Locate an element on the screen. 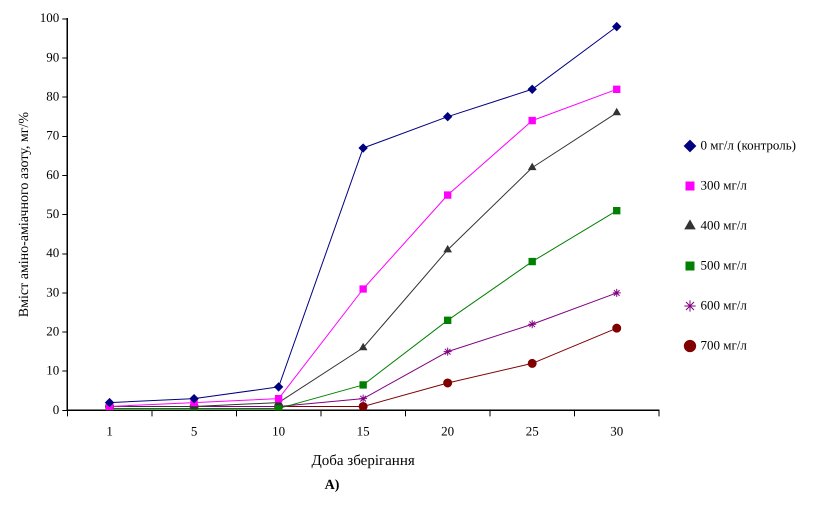 The width and height of the screenshot is (824, 522). y-tick-label: 100 is located at coordinates (50, 18).